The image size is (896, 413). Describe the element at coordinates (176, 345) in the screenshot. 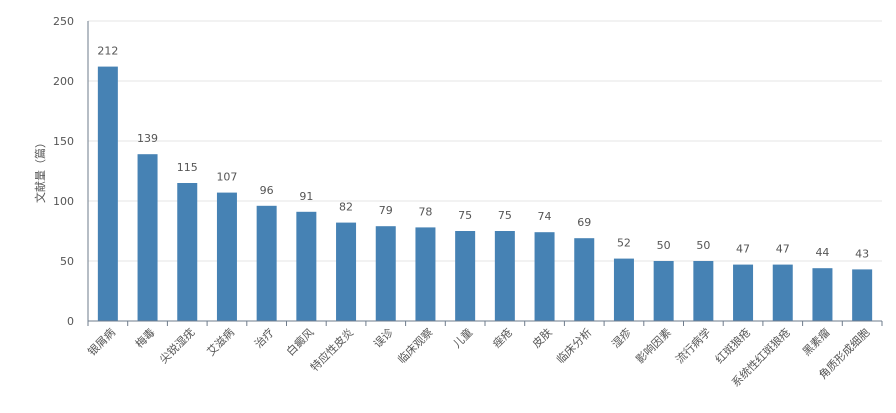

I see `x-tick-label: 尖锐湿疣` at that location.